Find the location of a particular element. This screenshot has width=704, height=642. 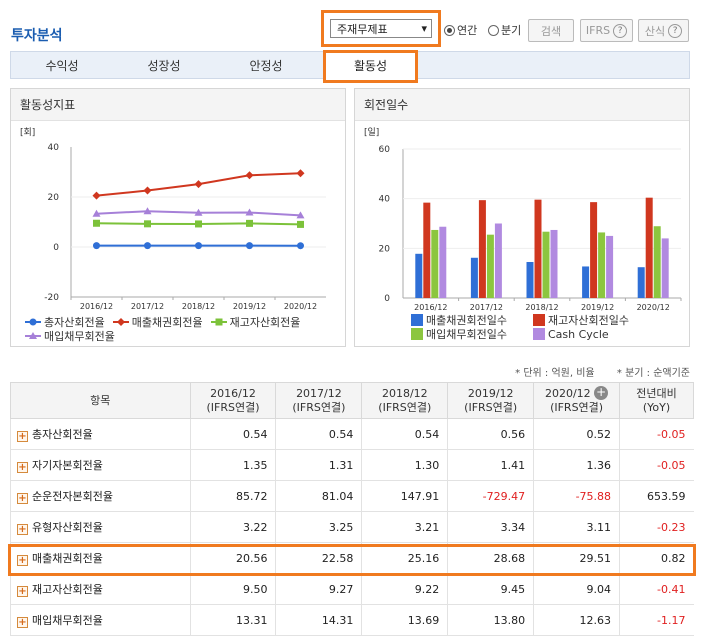

statement-select-value: 주재무제표 is located at coordinates (362, 29).